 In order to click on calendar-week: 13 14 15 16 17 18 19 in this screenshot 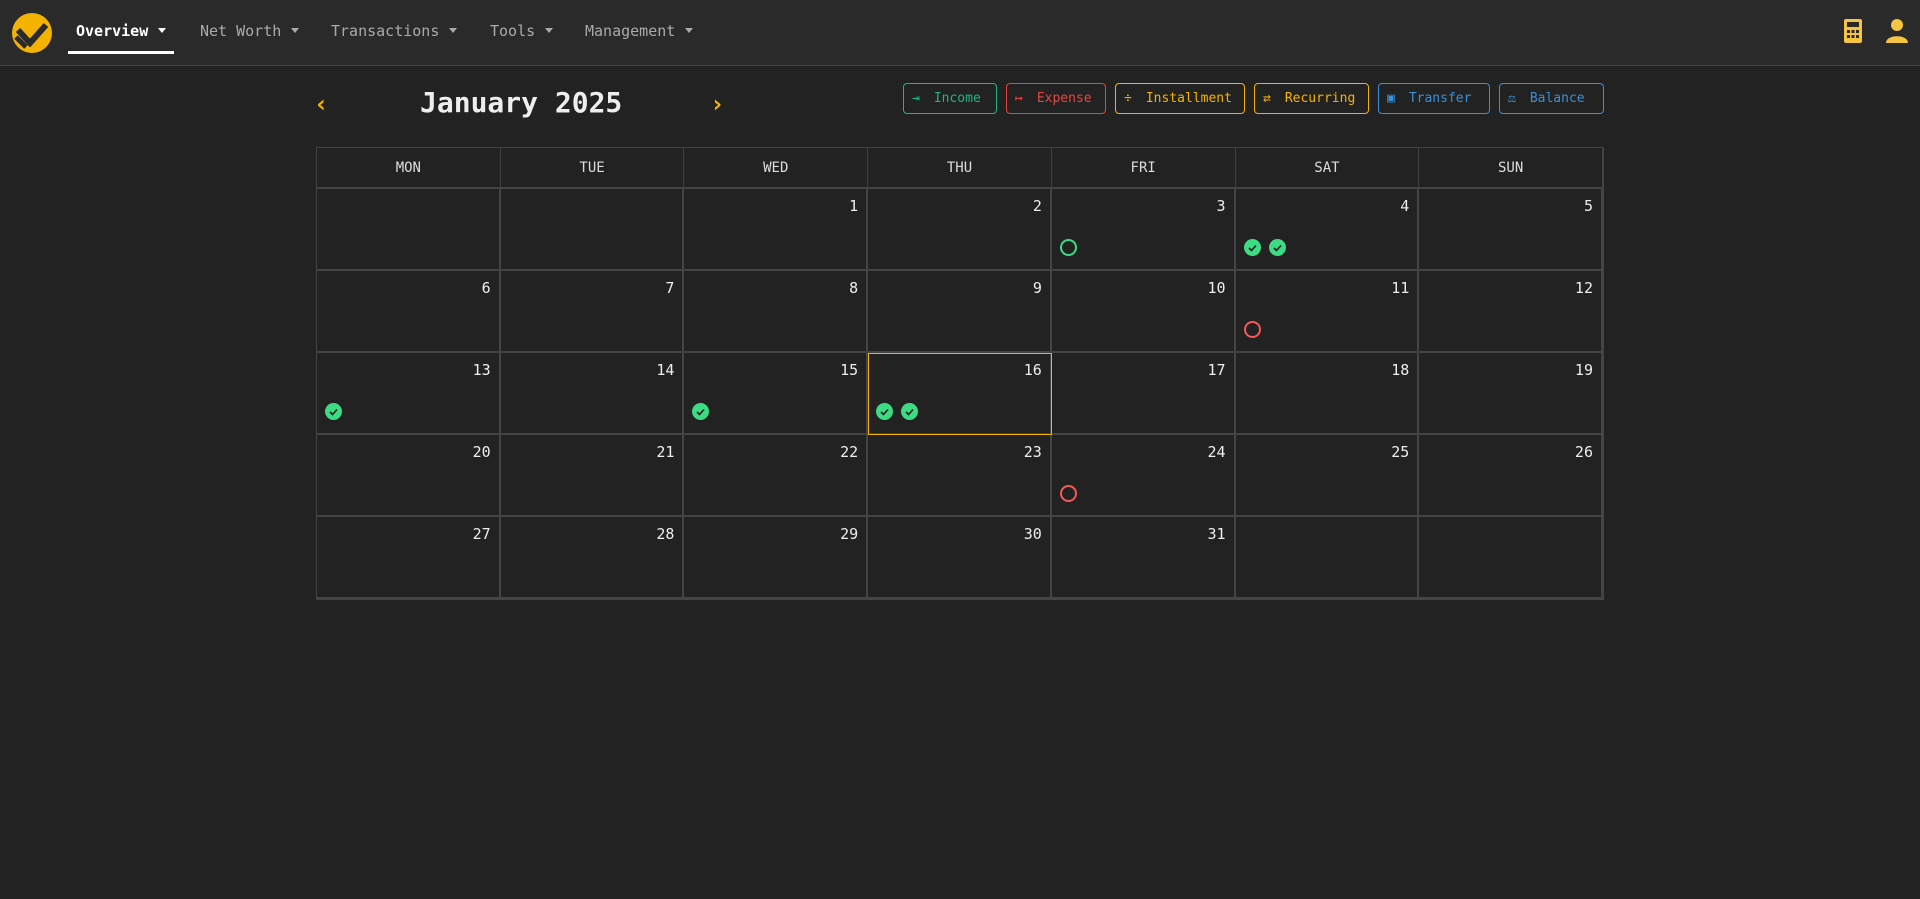, I will do `click(960, 394)`.